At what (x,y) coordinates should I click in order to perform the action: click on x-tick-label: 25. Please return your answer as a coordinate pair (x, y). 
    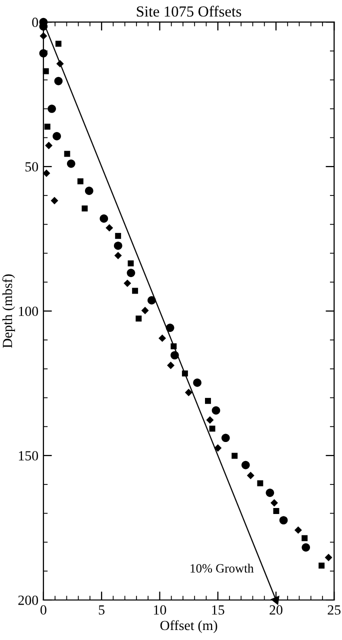
    Looking at the image, I should click on (334, 610).